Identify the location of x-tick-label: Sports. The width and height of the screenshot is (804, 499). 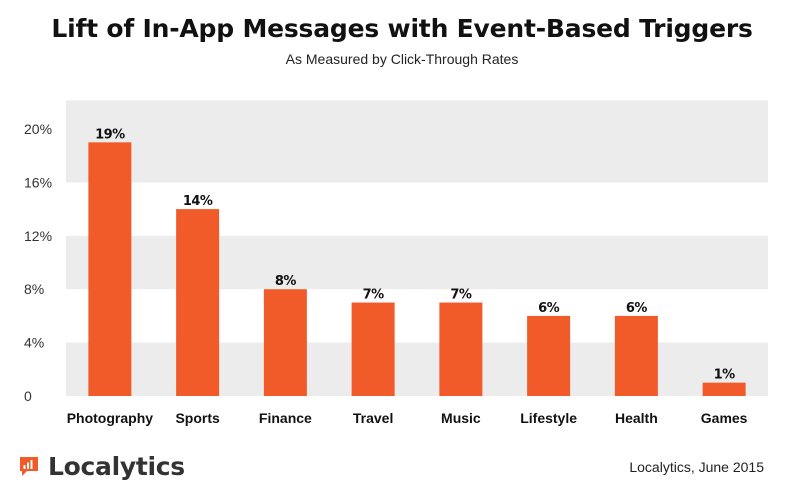
(197, 418).